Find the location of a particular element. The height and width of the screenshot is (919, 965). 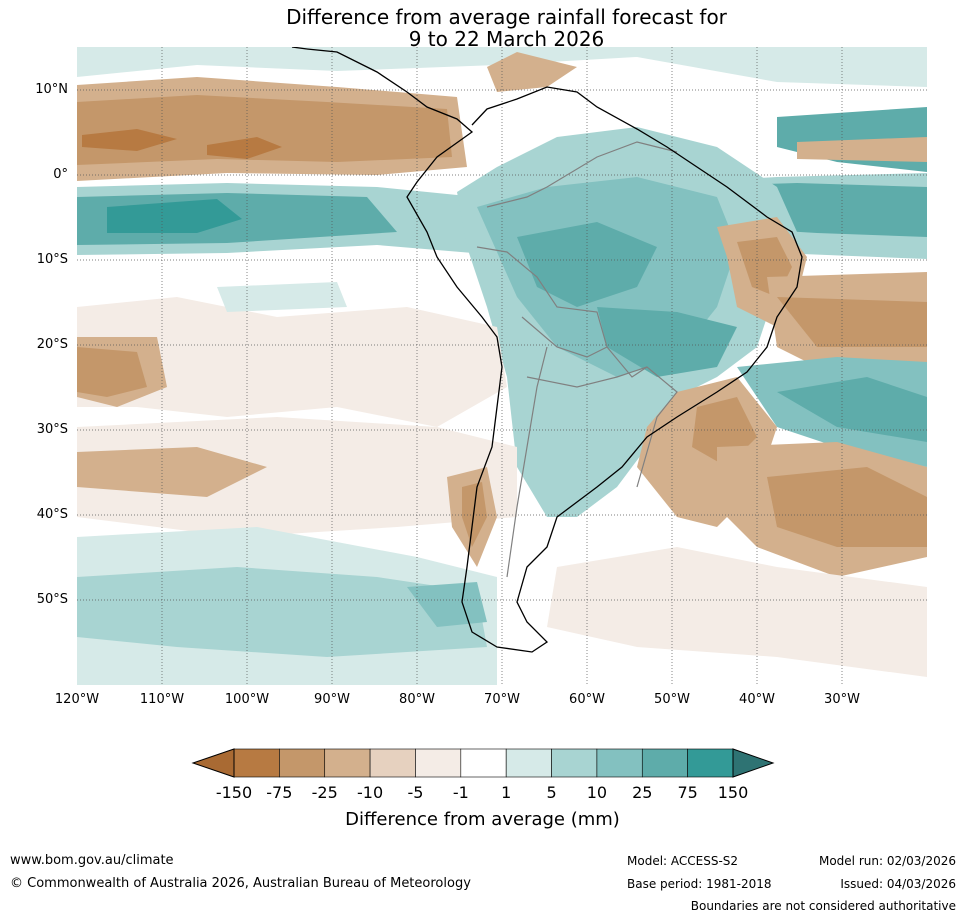

footer-base-period: Base period: 1981-2018 is located at coordinates (699, 884).